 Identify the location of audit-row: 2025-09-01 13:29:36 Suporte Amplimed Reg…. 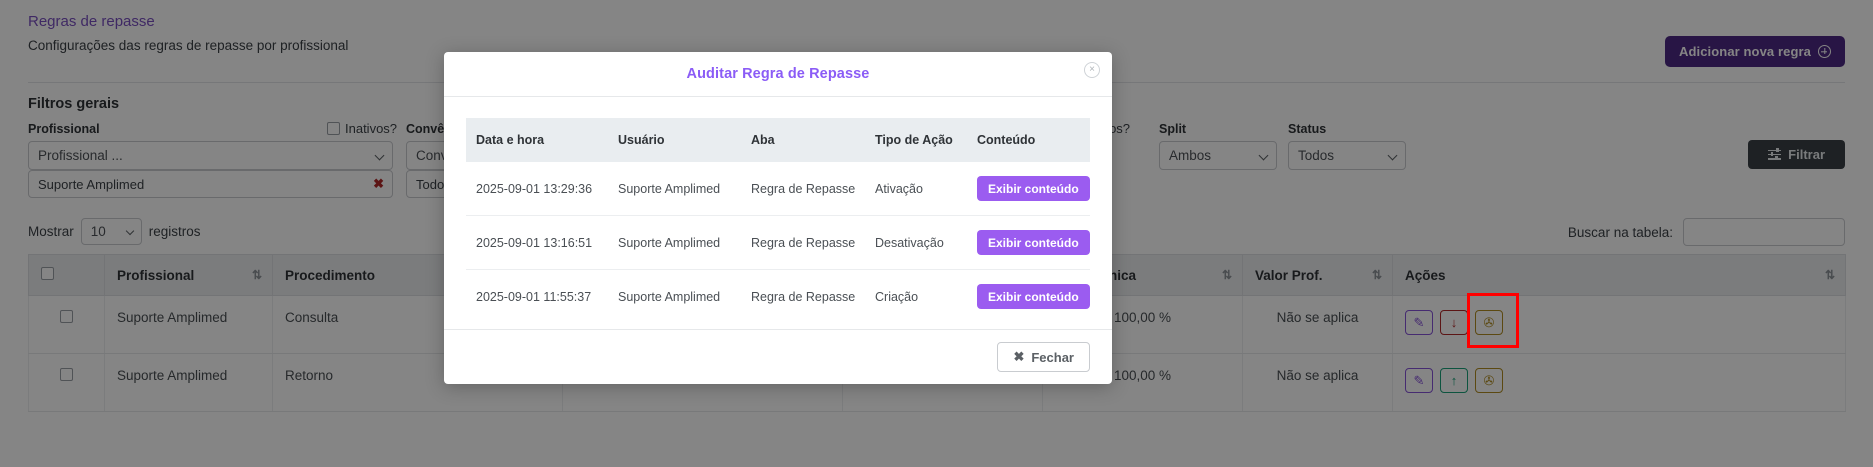
(778, 189).